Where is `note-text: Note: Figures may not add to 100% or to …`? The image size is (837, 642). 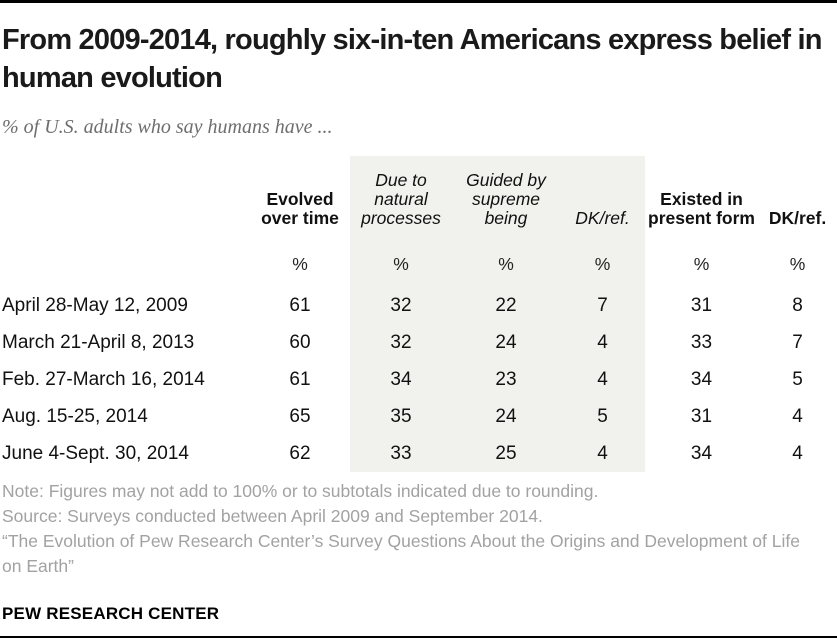
note-text: Note: Figures may not add to 100% or to … is located at coordinates (300, 491).